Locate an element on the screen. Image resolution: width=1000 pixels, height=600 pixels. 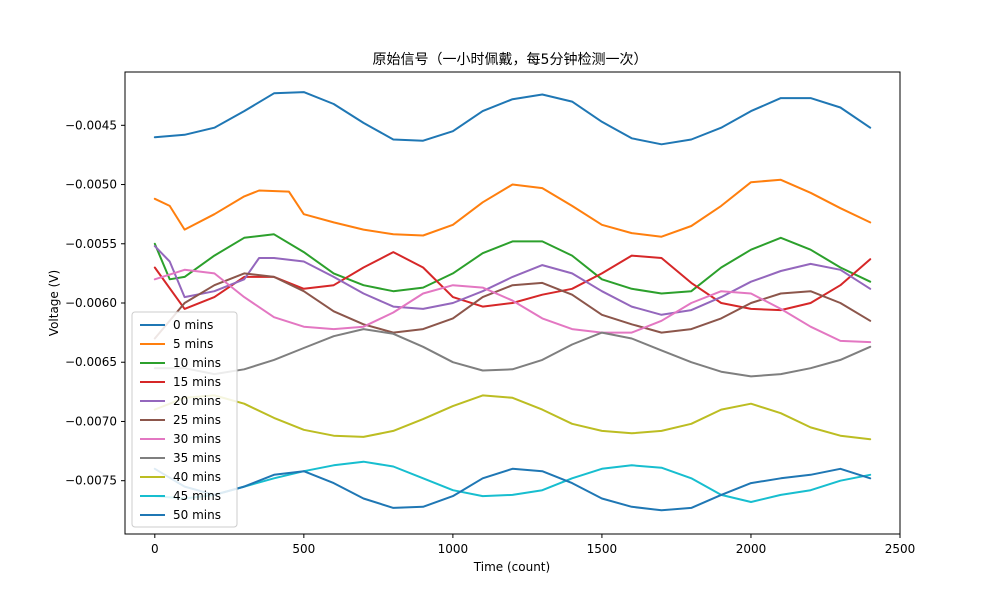
x-tick-label: 500 is located at coordinates (303, 549).